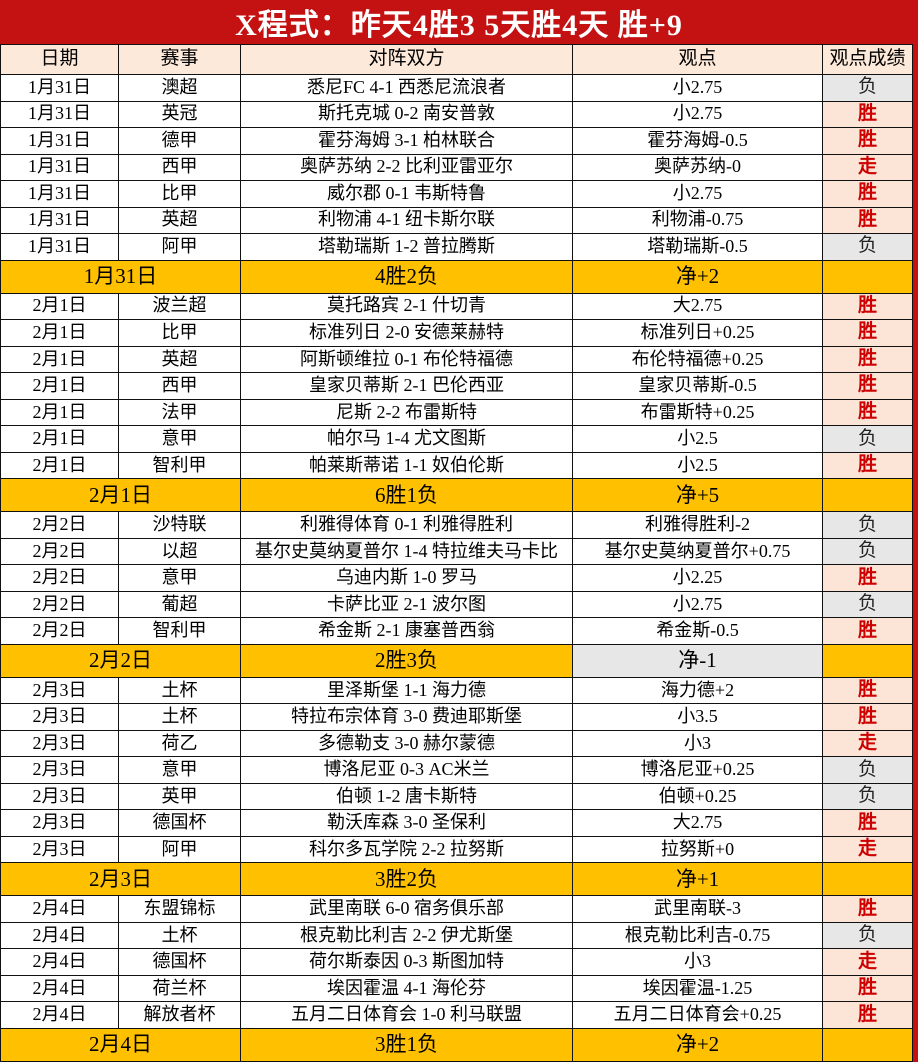  Describe the element at coordinates (697, 690) in the screenshot. I see `opinion-cell: 海力德+2` at that location.